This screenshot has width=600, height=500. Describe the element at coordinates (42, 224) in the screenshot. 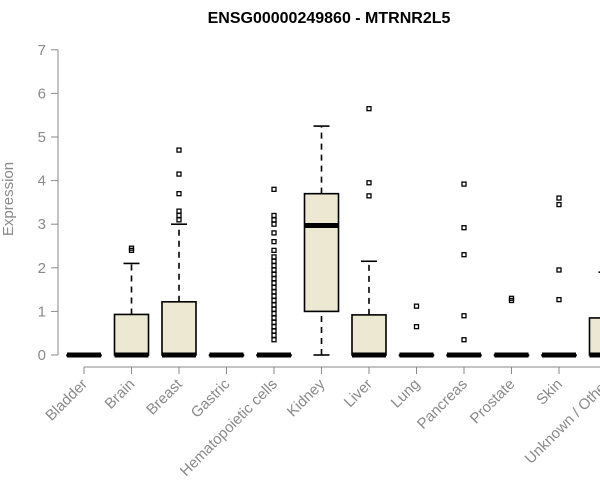

I see `y-tick-label: 3` at that location.